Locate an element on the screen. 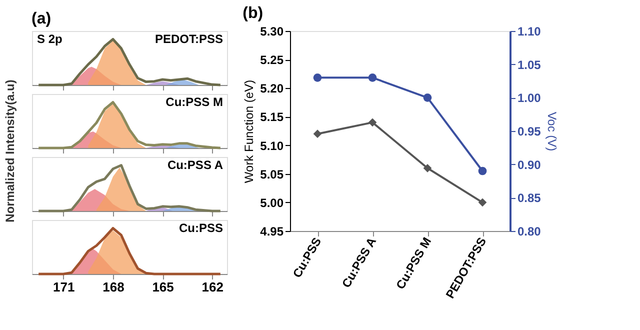 Image resolution: width=640 pixels, height=330 pixels. annotation: S 2p is located at coordinates (49, 39).